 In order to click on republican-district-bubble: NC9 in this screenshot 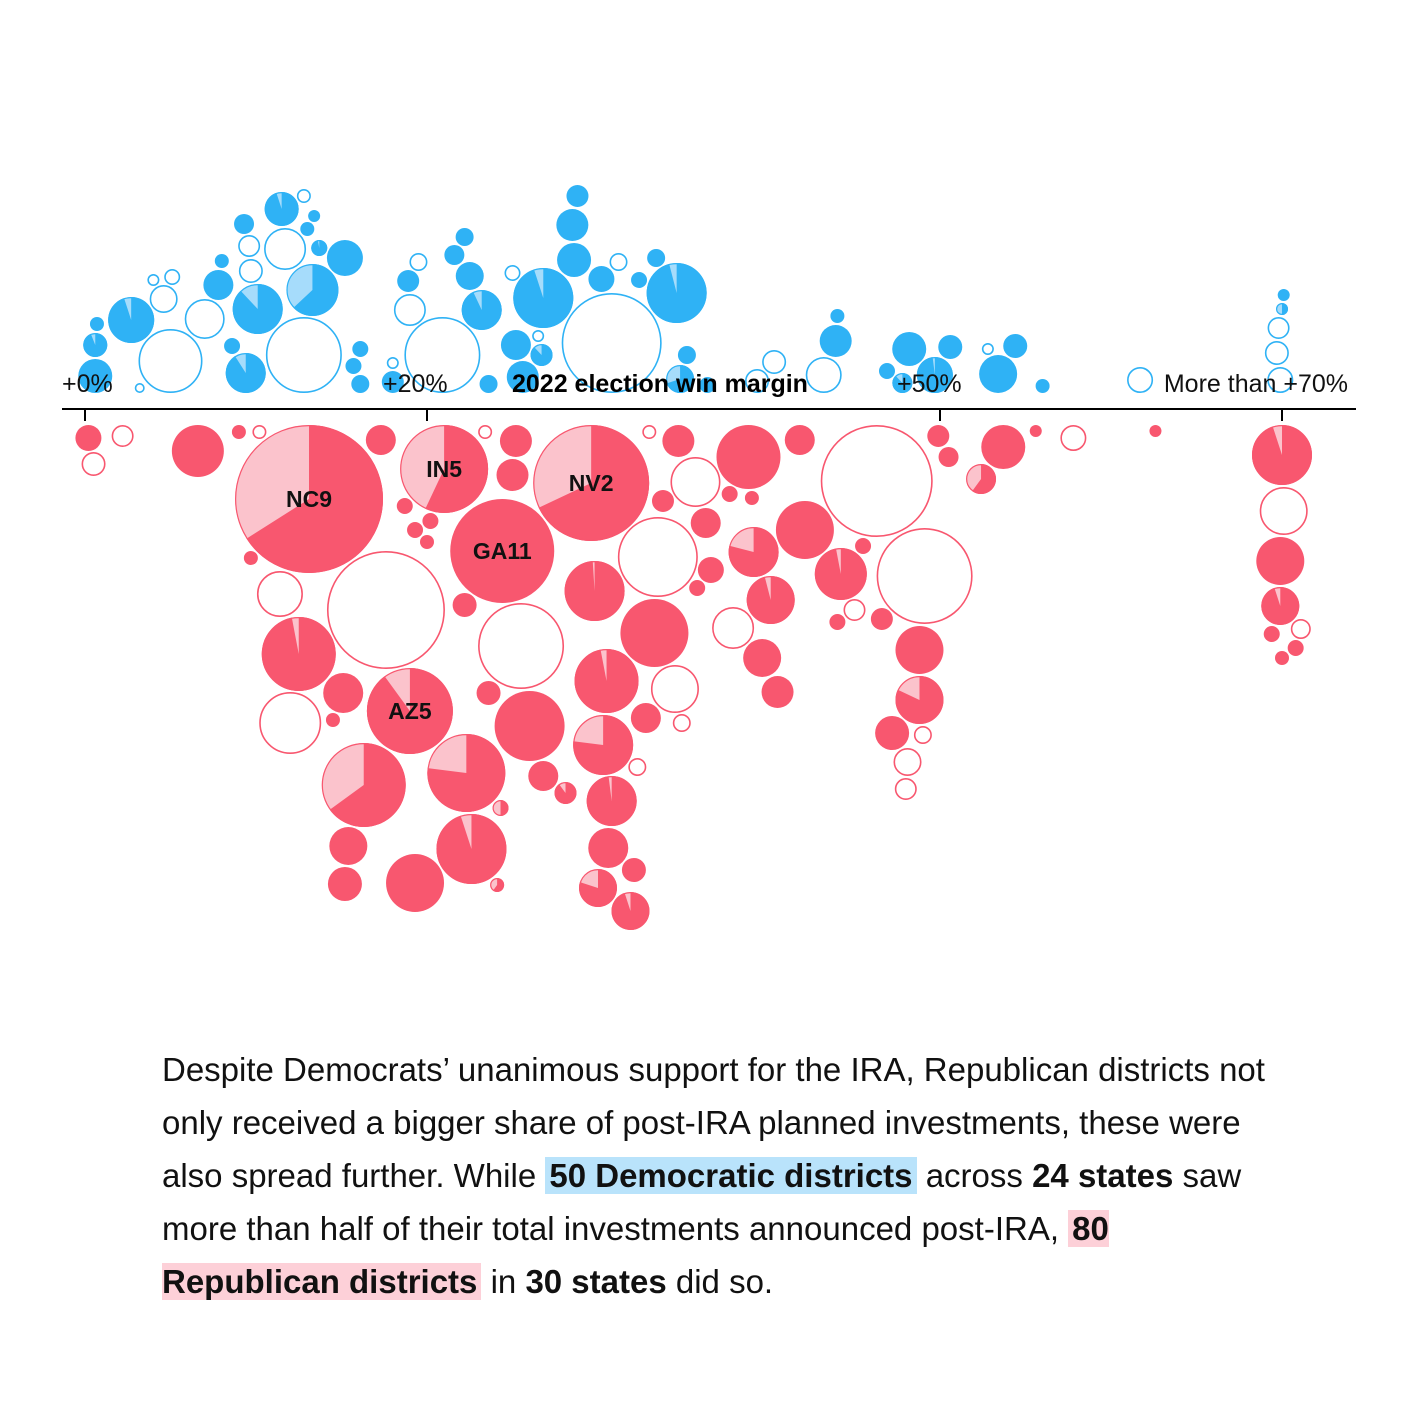, I will do `click(309, 499)`.